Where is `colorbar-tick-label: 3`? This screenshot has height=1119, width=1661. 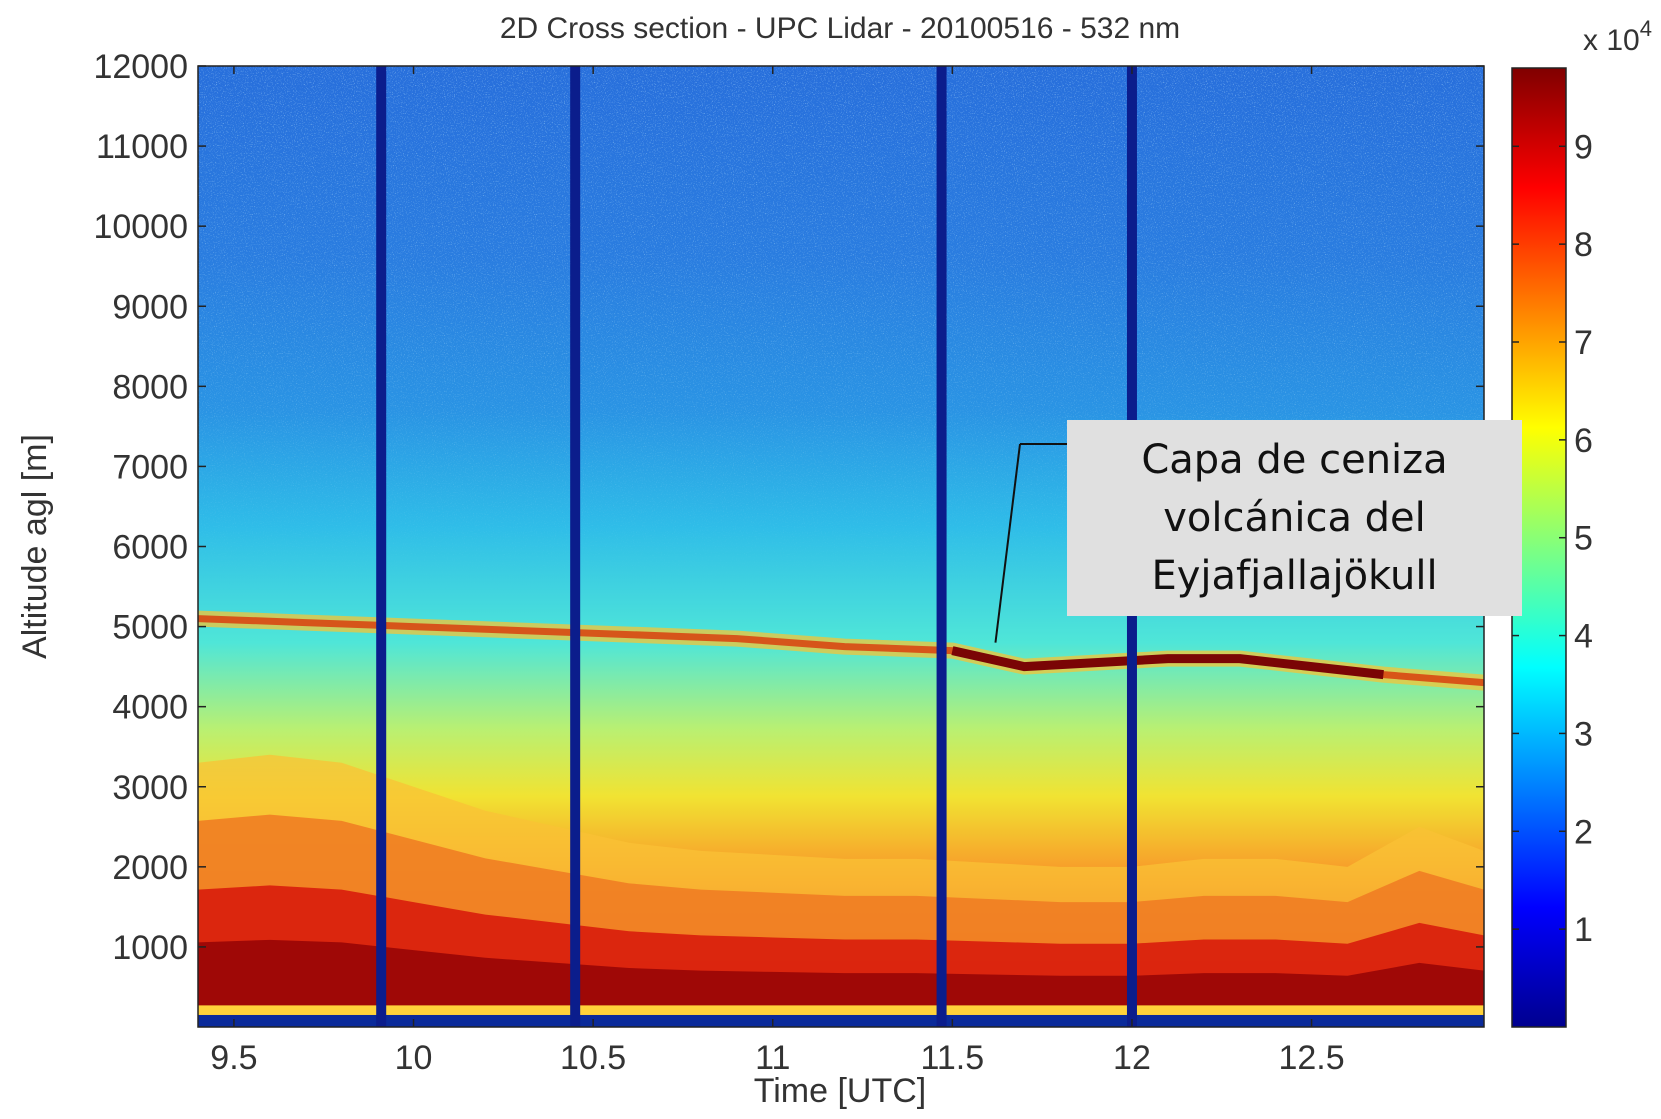 colorbar-tick-label: 3 is located at coordinates (1583, 734).